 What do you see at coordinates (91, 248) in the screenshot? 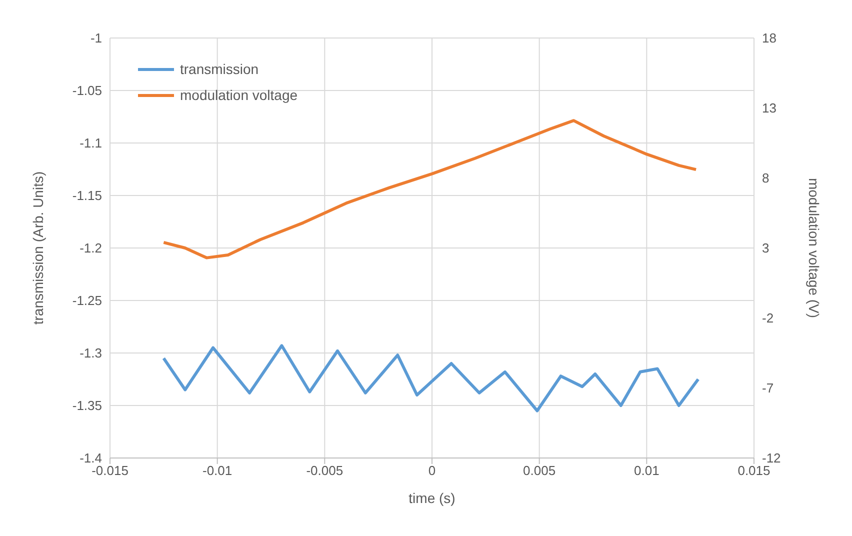
I see `y-tick-label: -1.2` at bounding box center [91, 248].